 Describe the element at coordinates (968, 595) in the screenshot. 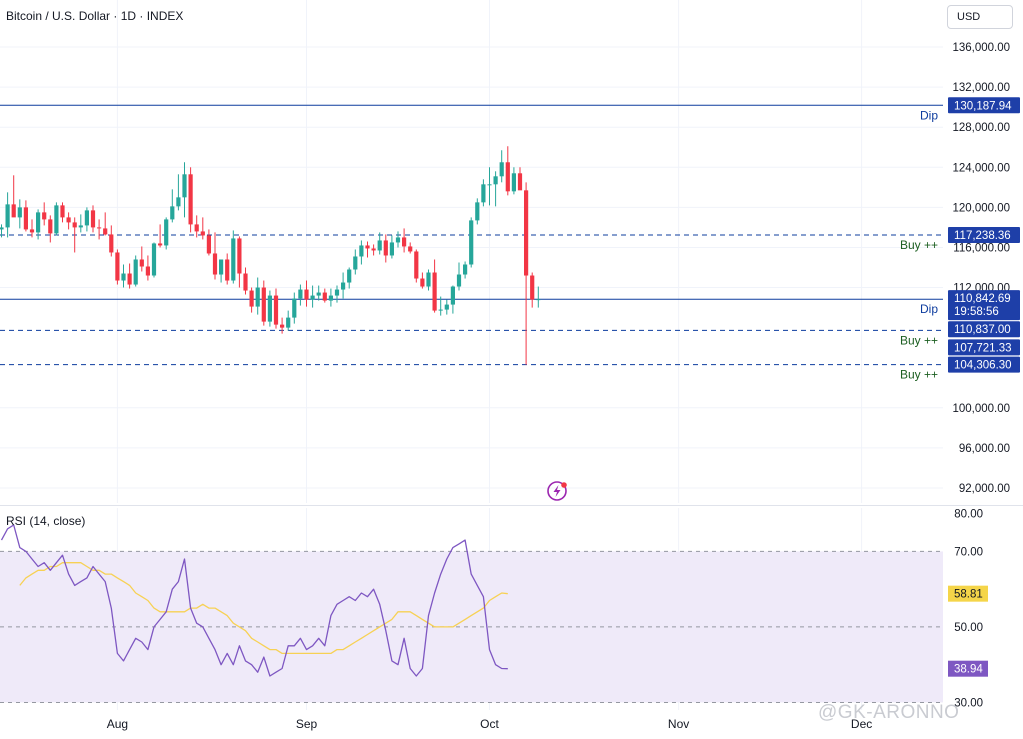

I see `rsi-ma-badge-text: 58.81` at that location.